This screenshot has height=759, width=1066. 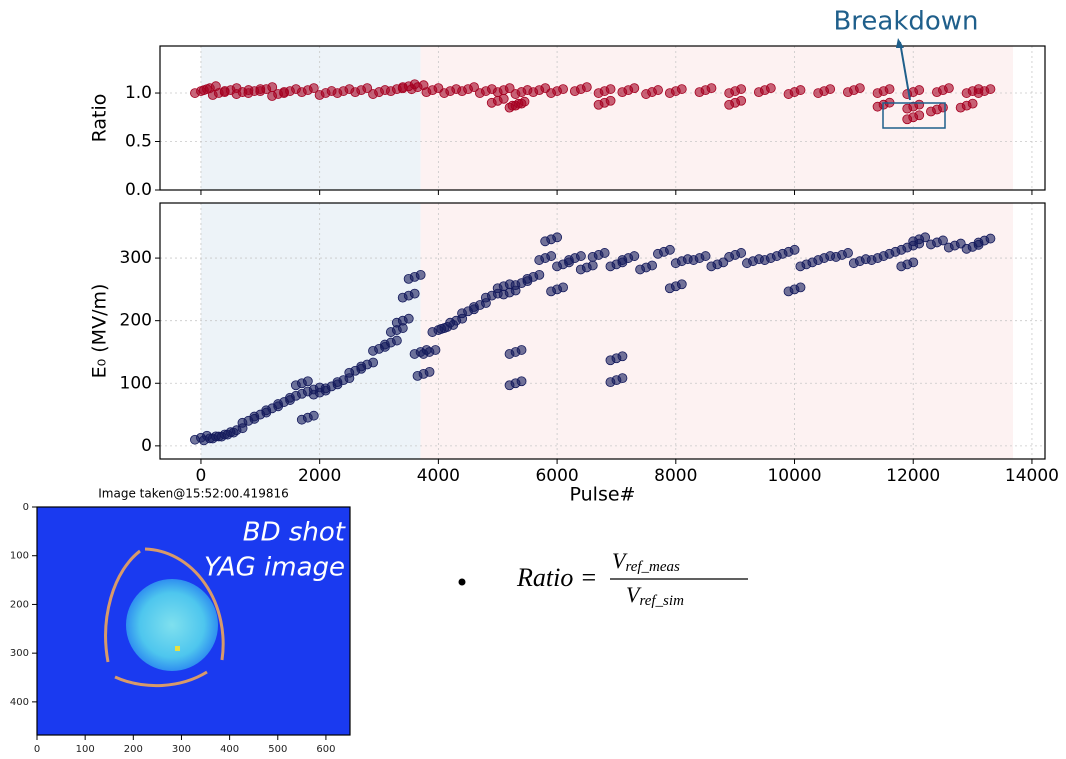 I want to click on numerator: Vref_meas, so click(x=646, y=561).